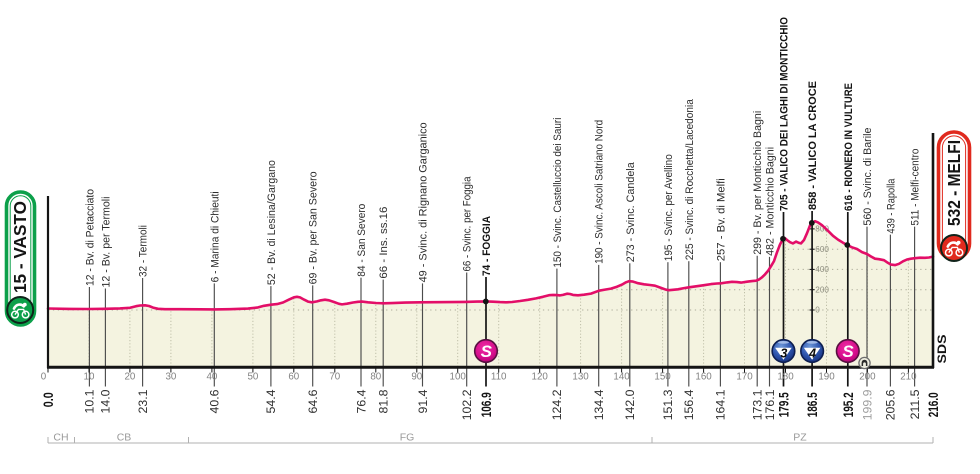  Describe the element at coordinates (293, 377) in the screenshot. I see `svg-text: 60` at that location.